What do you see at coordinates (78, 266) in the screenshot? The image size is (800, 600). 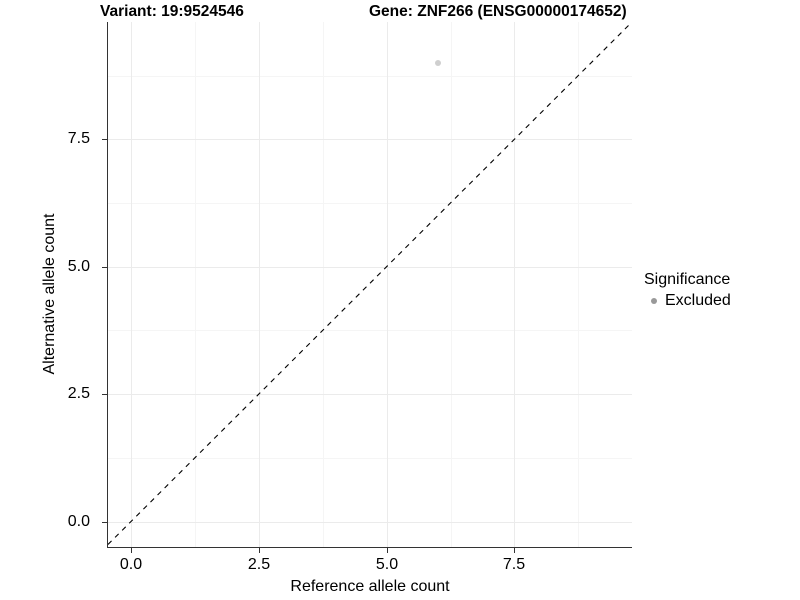 I see `y-tick-label: 5.0` at bounding box center [78, 266].